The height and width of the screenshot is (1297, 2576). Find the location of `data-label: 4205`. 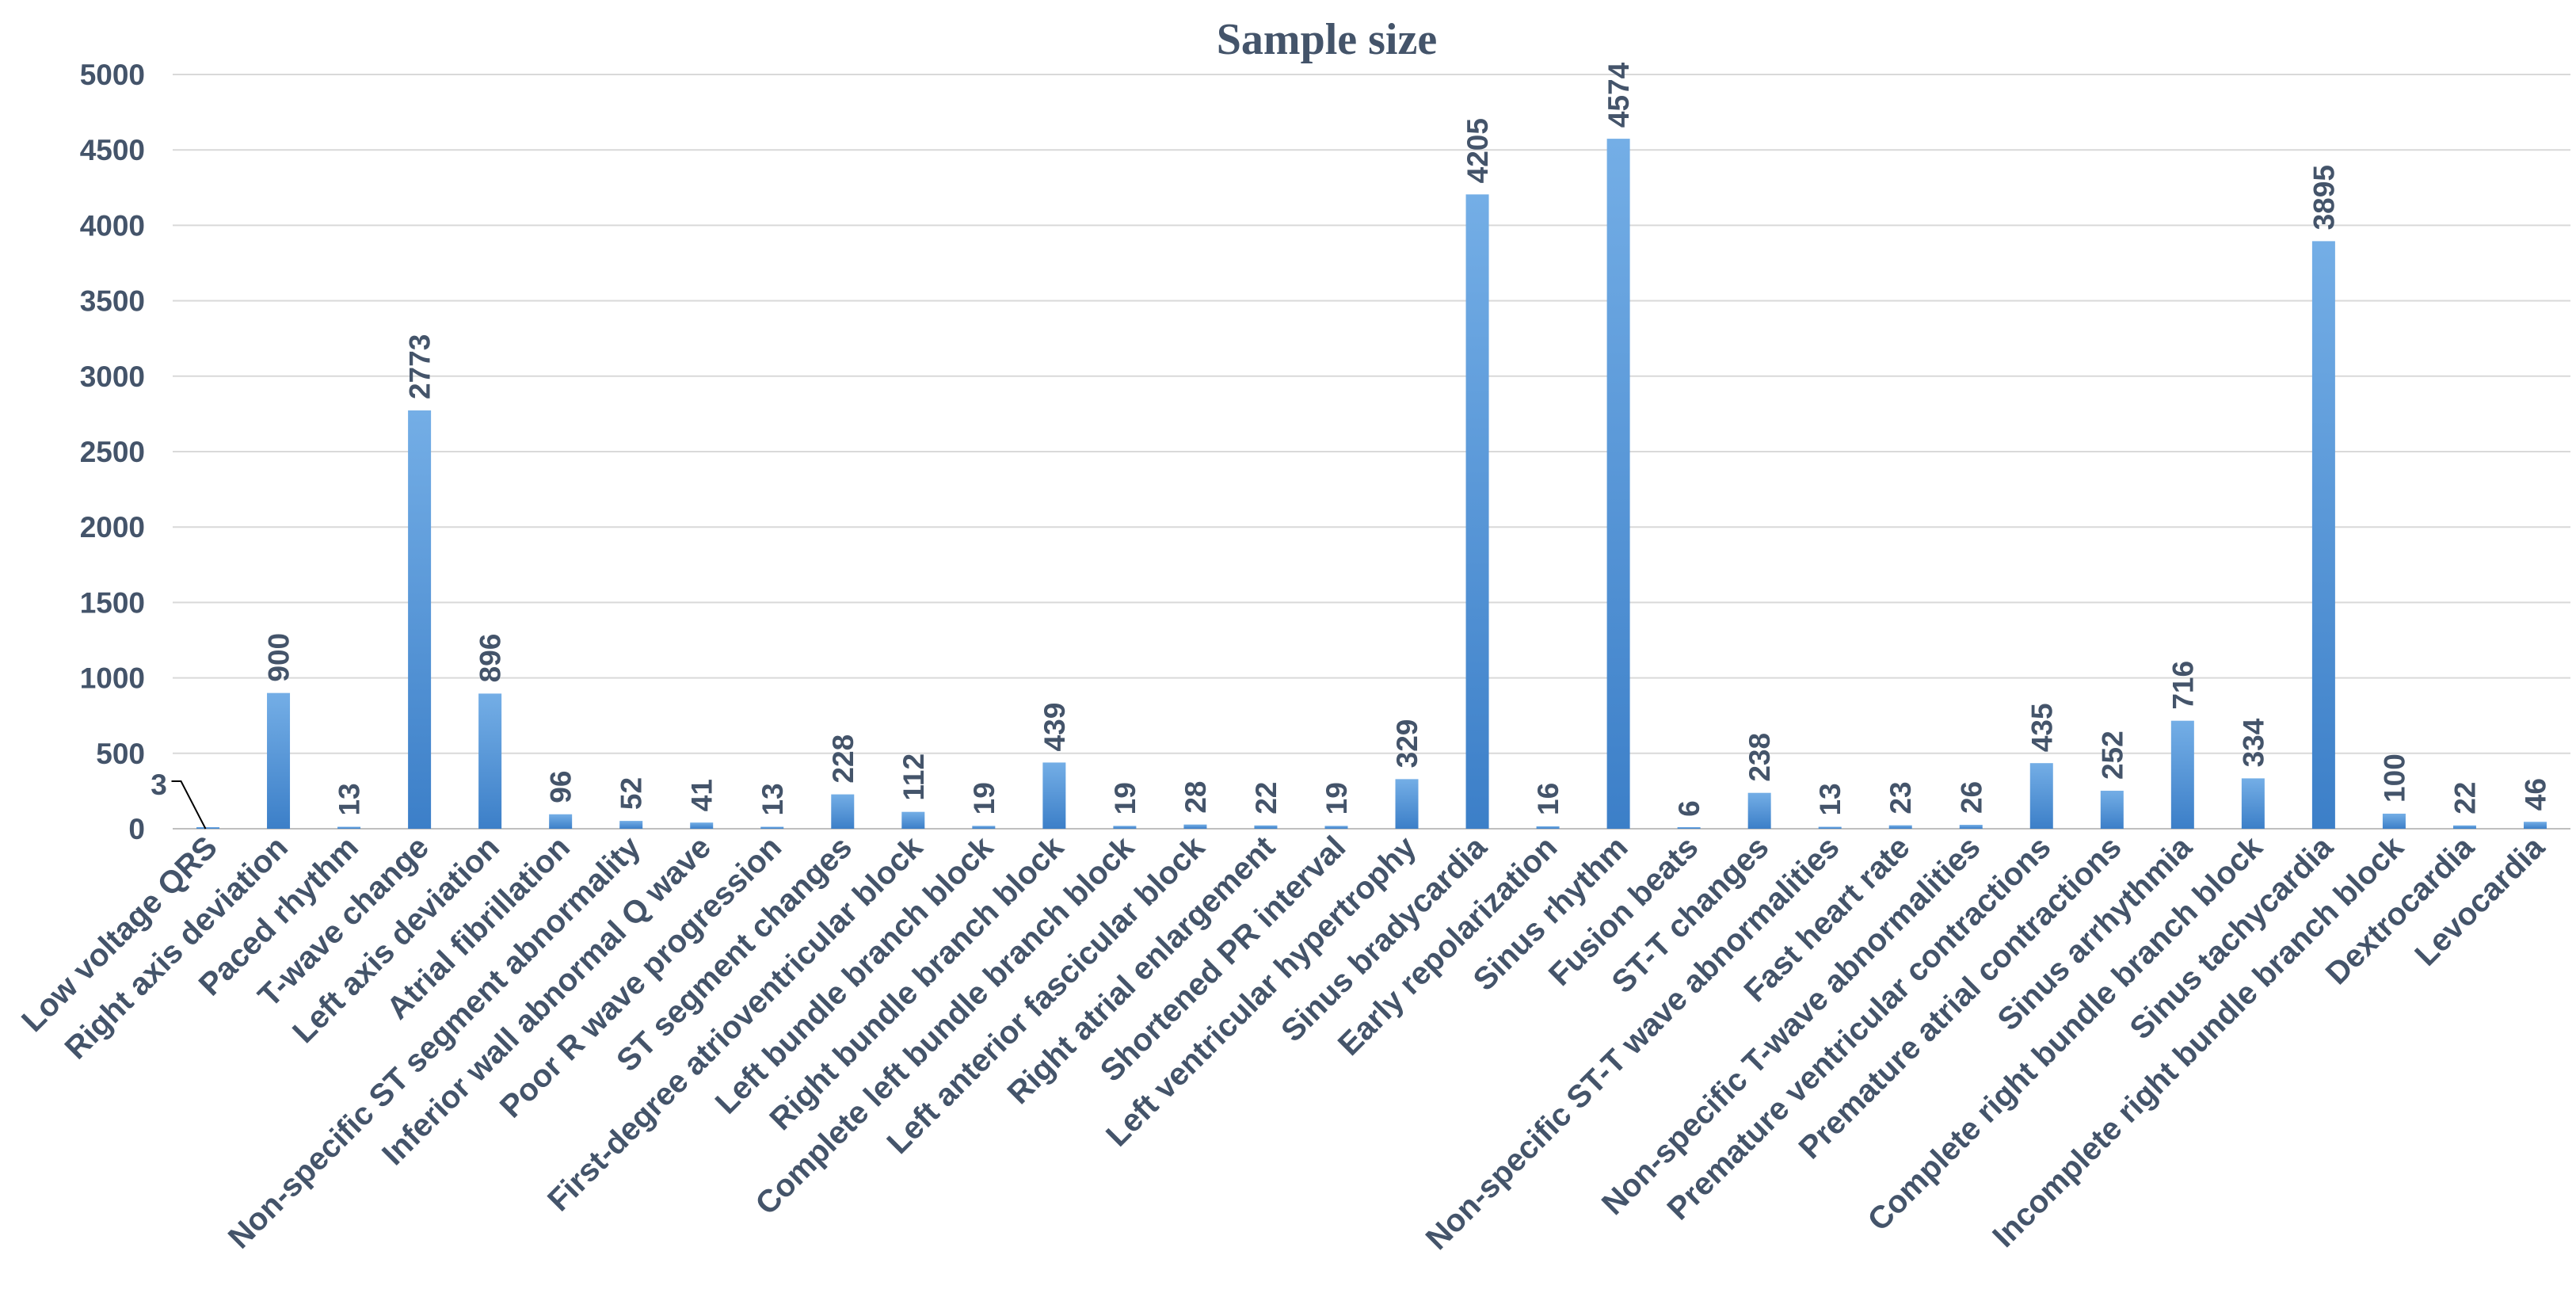

data-label: 4205 is located at coordinates (1477, 150).